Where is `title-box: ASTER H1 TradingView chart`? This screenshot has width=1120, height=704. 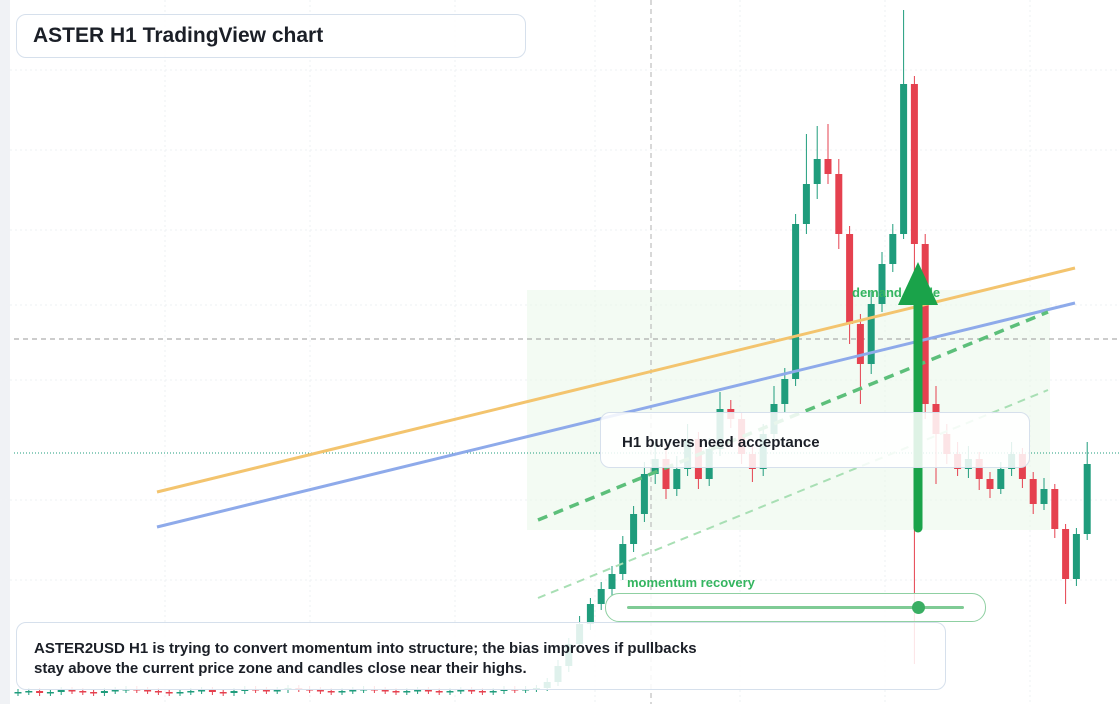
title-box: ASTER H1 TradingView chart is located at coordinates (271, 36).